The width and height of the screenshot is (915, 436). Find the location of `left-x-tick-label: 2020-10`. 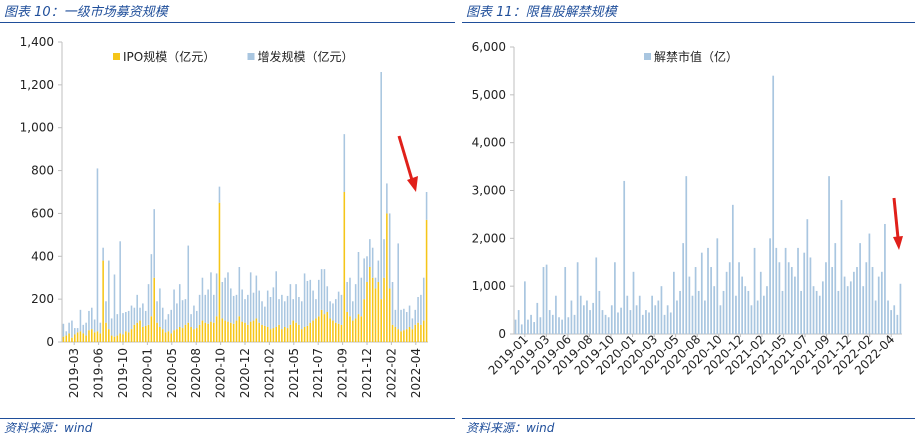

left-x-tick-label: 2020-10 is located at coordinates (221, 373).